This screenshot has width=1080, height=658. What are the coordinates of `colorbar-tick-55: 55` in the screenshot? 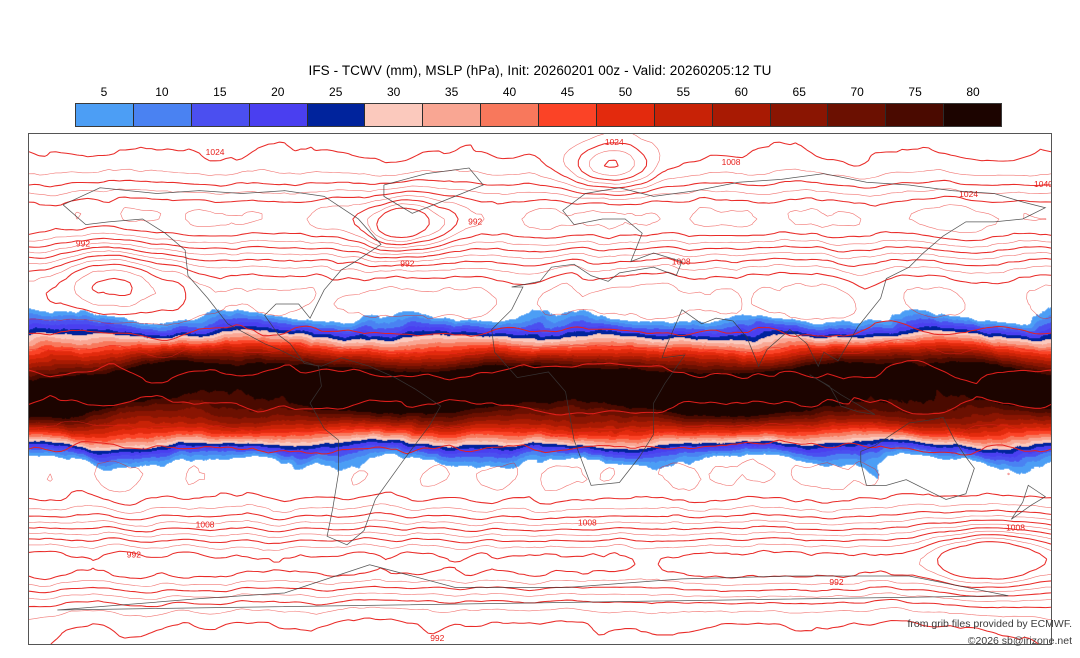 It's located at (683, 92).